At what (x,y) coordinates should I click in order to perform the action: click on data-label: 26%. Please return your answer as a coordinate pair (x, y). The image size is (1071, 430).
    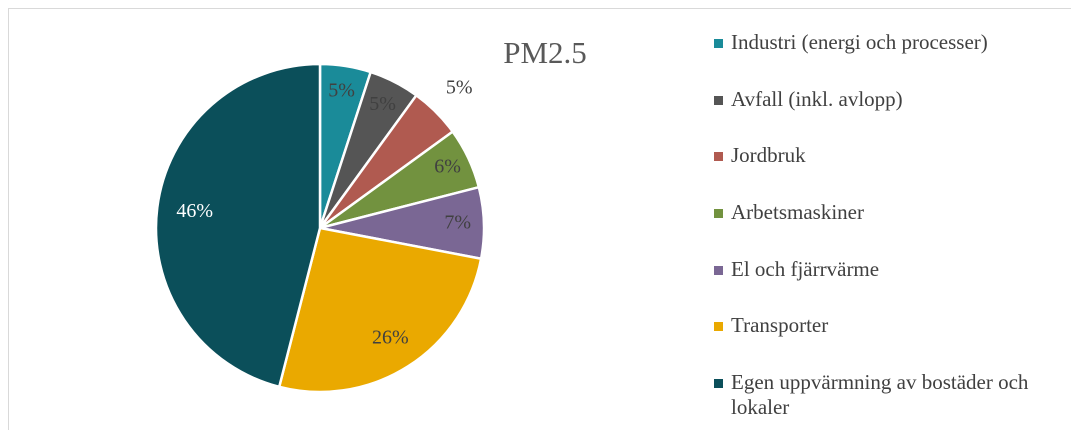
    Looking at the image, I should click on (390, 337).